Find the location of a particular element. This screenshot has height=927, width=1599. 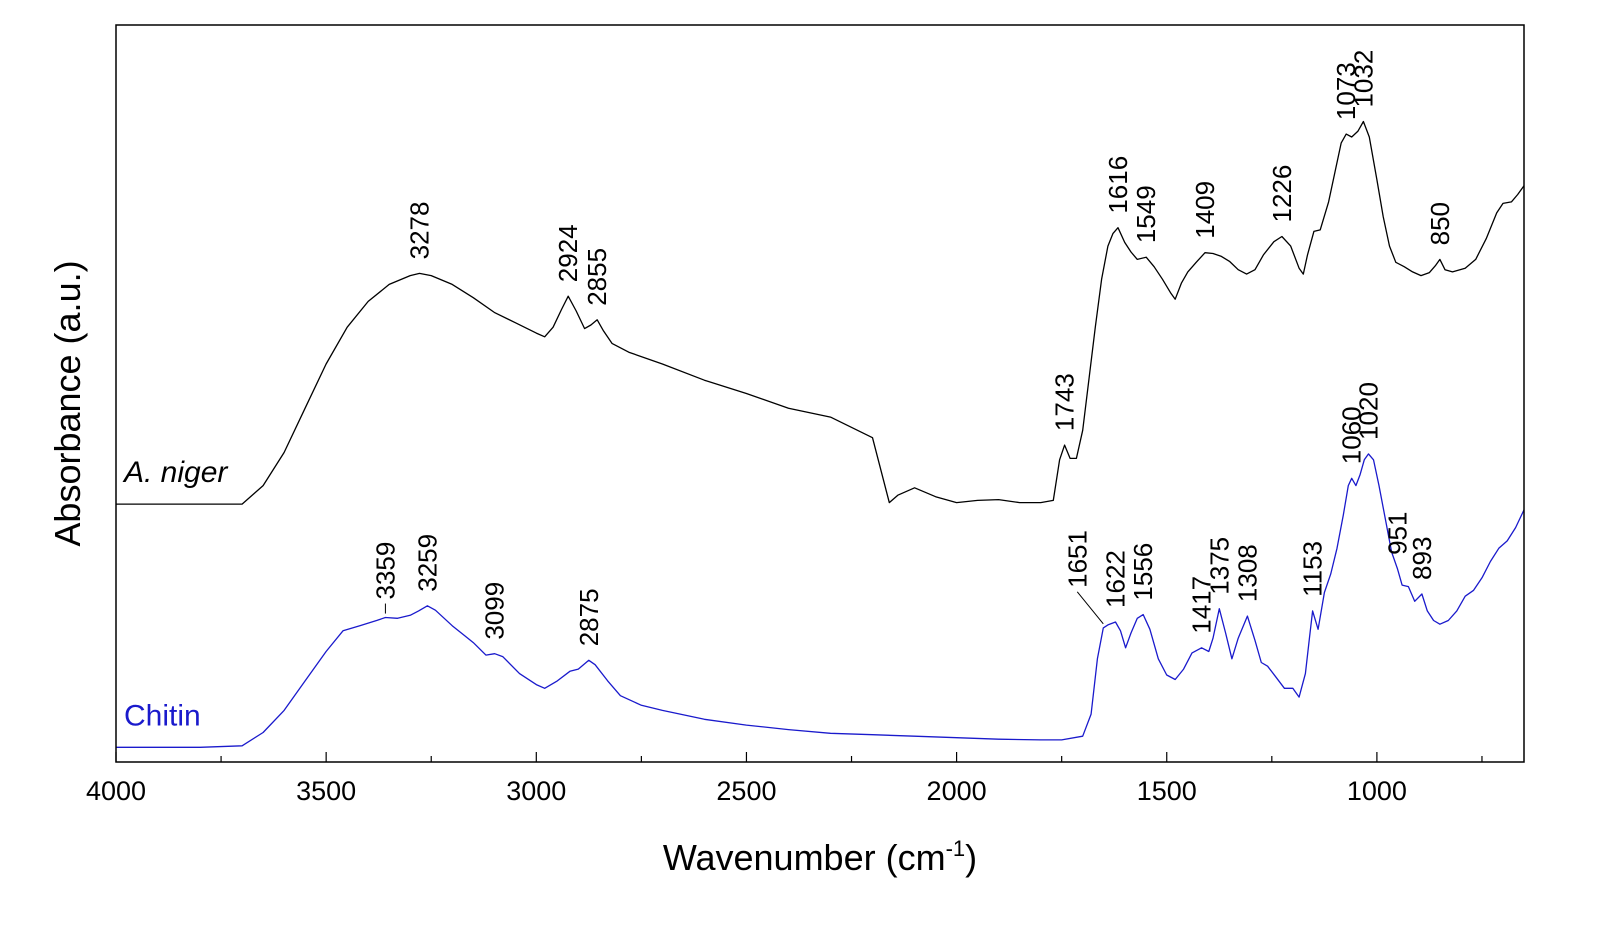

peak-label: 1549 is located at coordinates (1146, 214).